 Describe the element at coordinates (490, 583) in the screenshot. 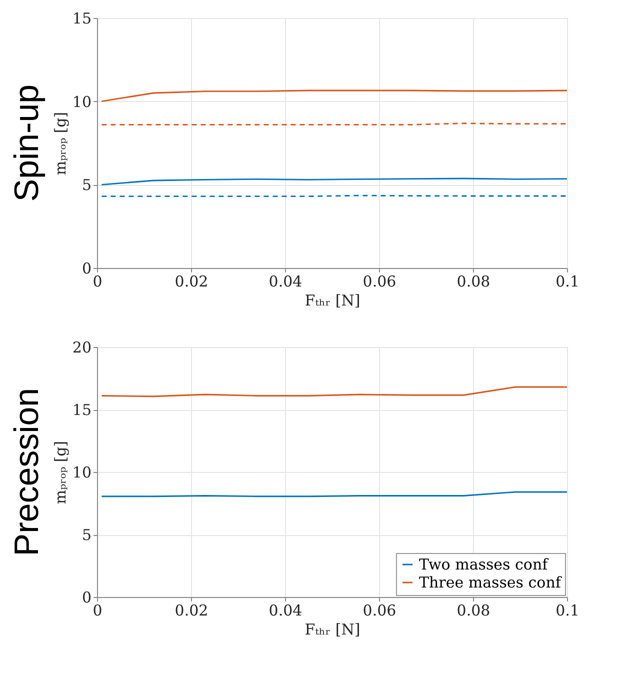

I see `legend-label: Three masses conf` at that location.